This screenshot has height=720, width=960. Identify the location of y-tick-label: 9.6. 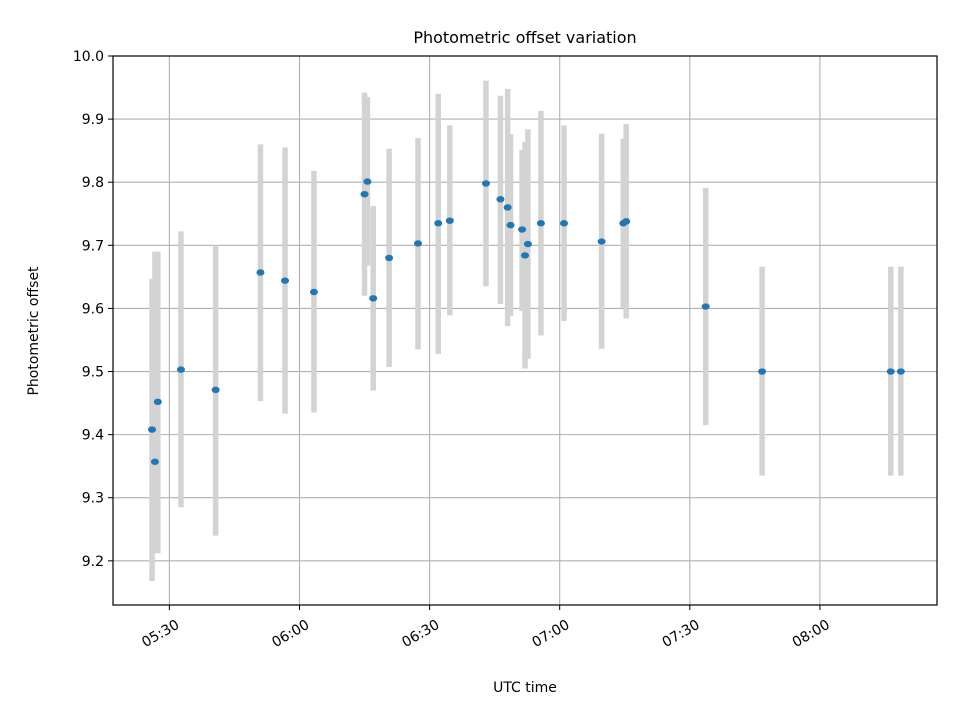
(93, 309).